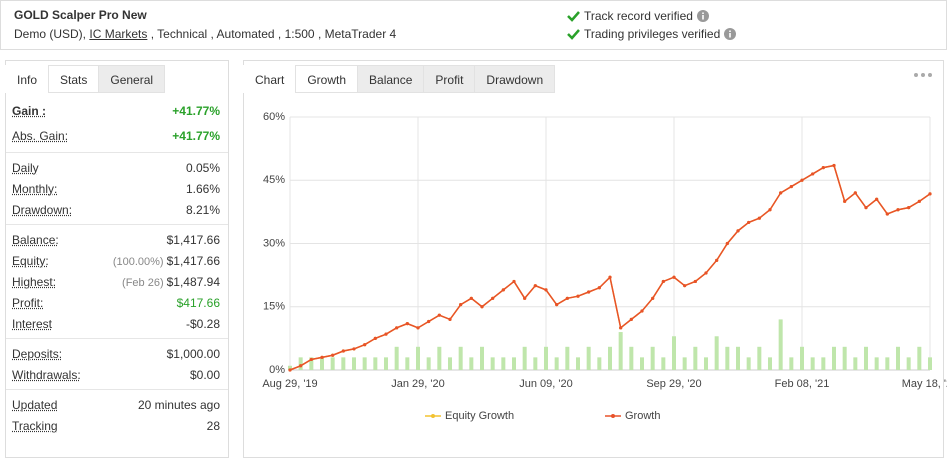 The image size is (947, 460). I want to click on tab: Profit, so click(449, 79).